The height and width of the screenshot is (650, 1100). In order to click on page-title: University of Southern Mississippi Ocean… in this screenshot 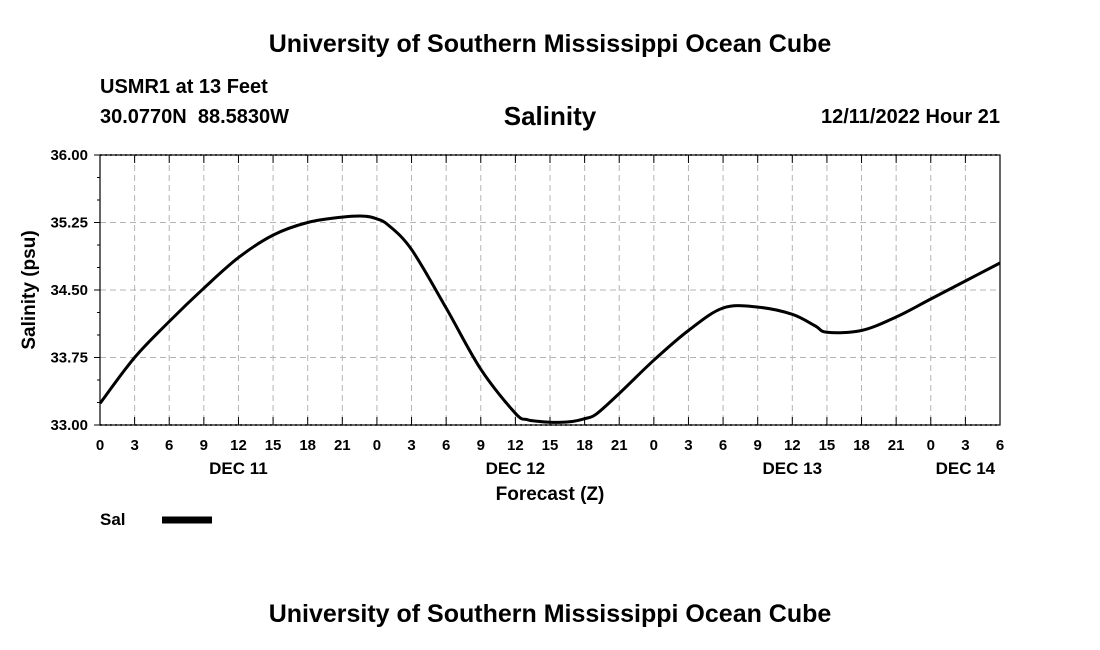, I will do `click(550, 44)`.